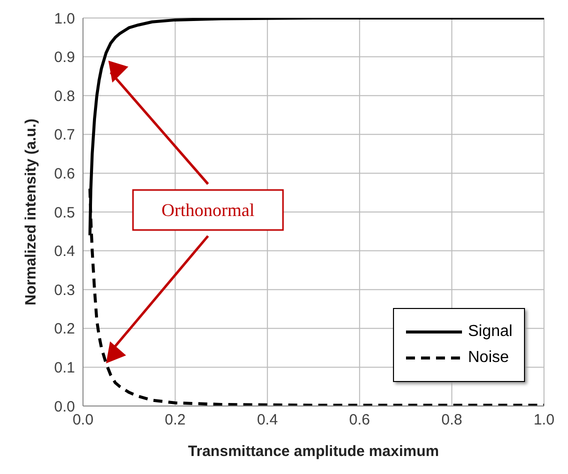 This screenshot has width=568, height=474. Describe the element at coordinates (490, 332) in the screenshot. I see `legend-label: Signal` at that location.